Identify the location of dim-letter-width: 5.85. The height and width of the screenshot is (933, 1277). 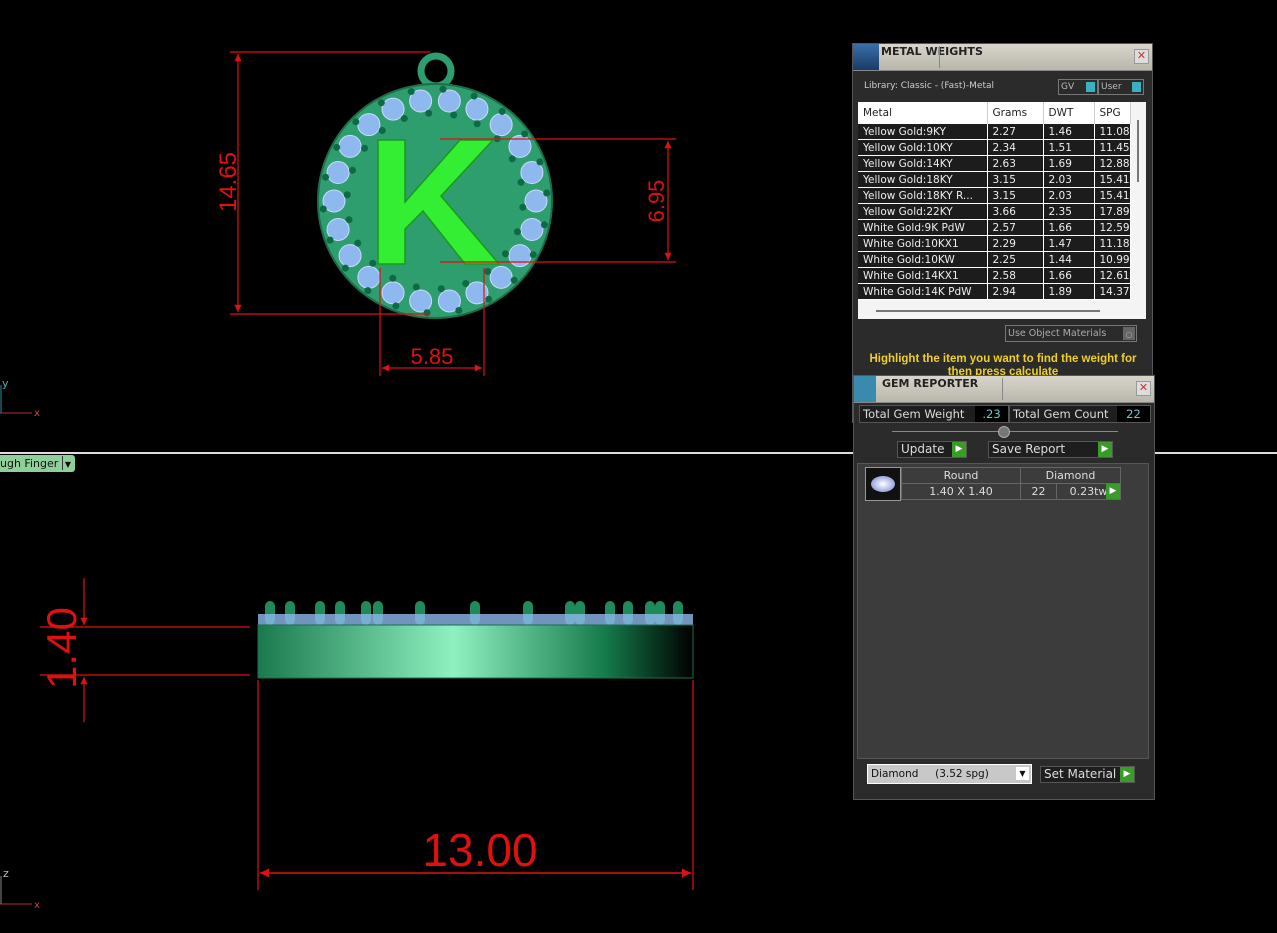
(432, 356).